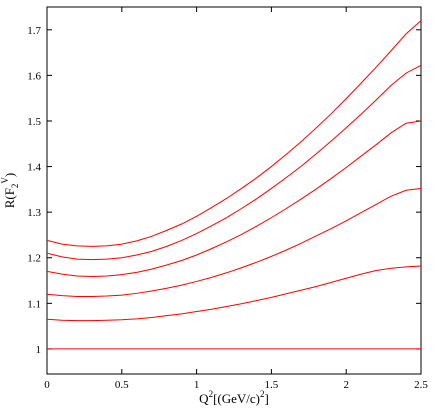  What do you see at coordinates (197, 385) in the screenshot?
I see `x-tick-label: 1` at bounding box center [197, 385].